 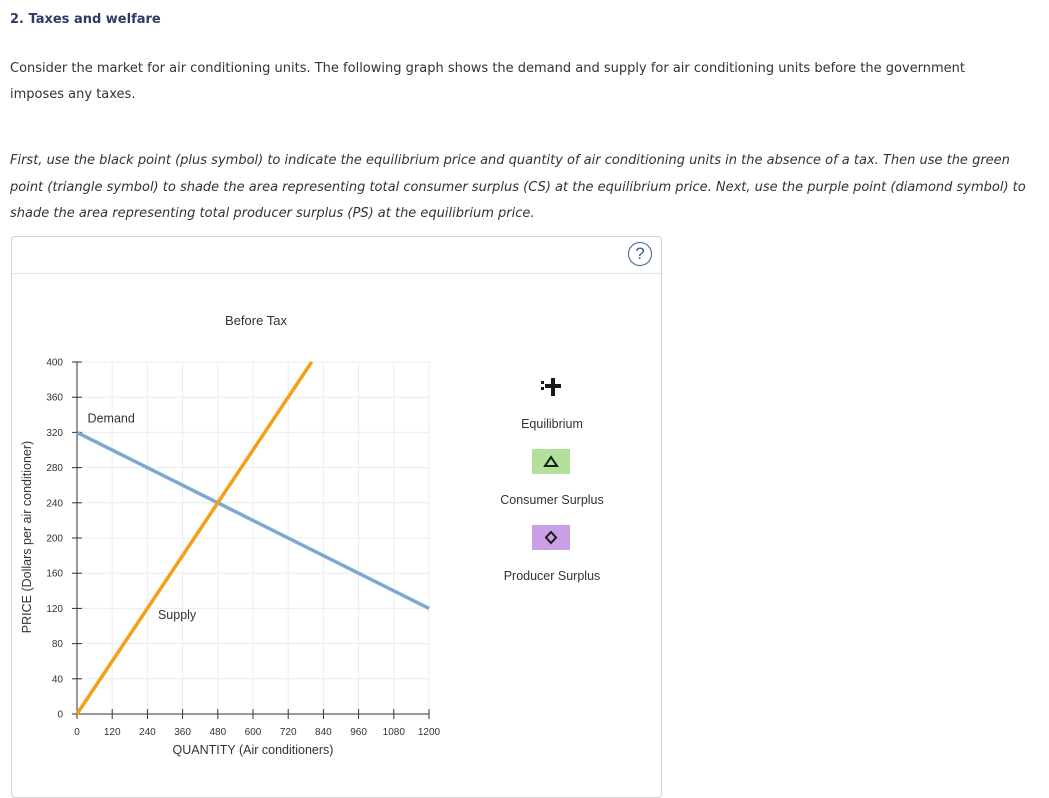 I want to click on x-tick-label: 480, so click(x=217, y=732).